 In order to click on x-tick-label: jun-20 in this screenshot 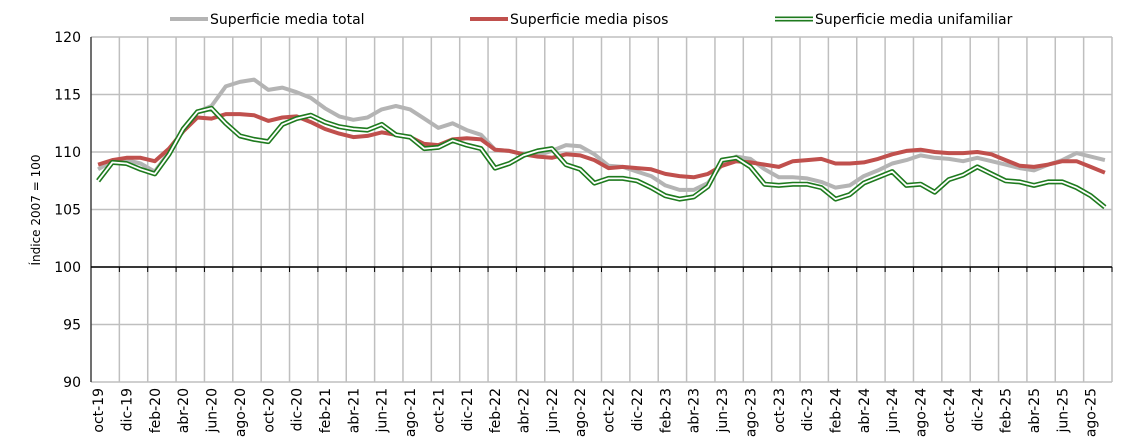, I will do `click(213, 411)`.